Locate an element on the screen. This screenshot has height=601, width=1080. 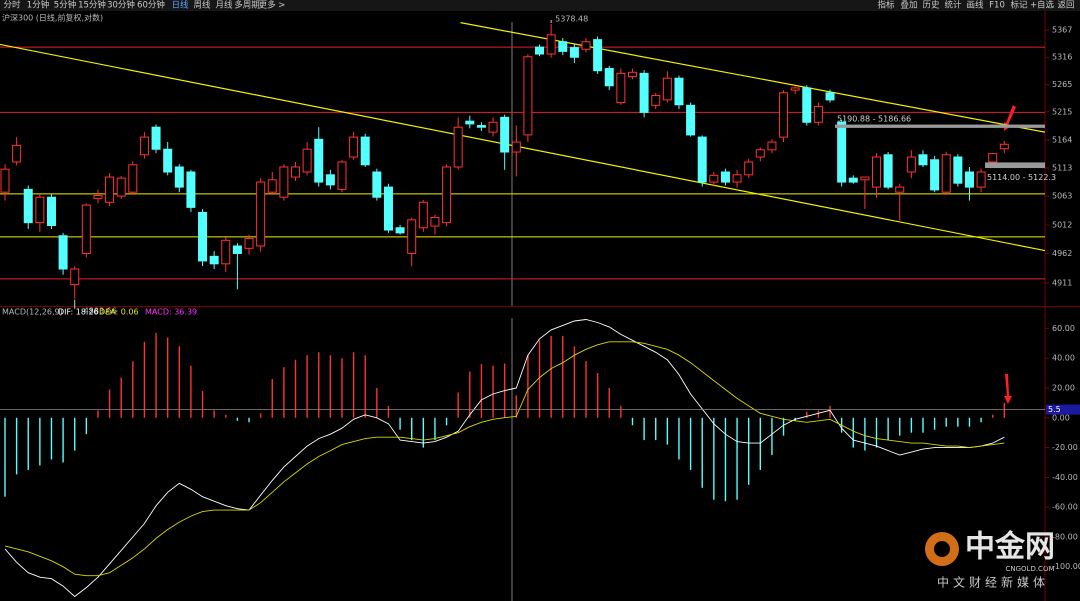
y-tick-label: -20.00 is located at coordinates (1065, 447).